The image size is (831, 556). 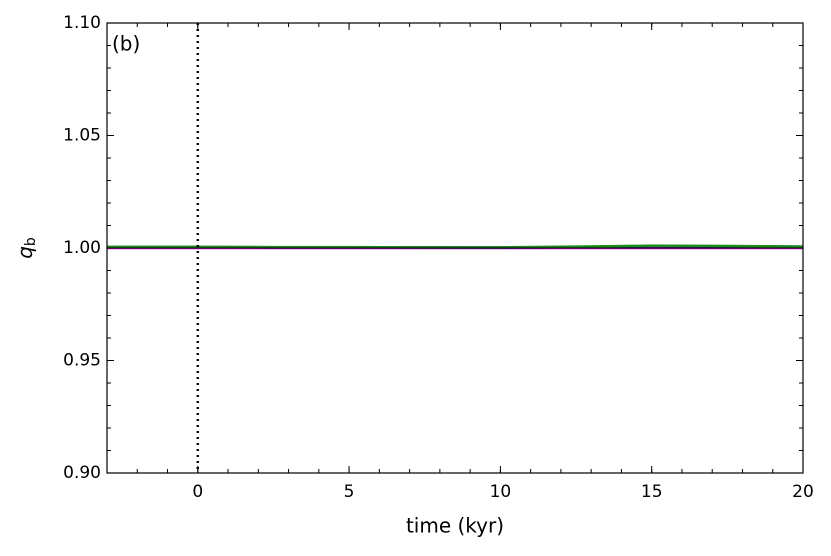 What do you see at coordinates (25, 252) in the screenshot?
I see `y-label-main: q` at bounding box center [25, 252].